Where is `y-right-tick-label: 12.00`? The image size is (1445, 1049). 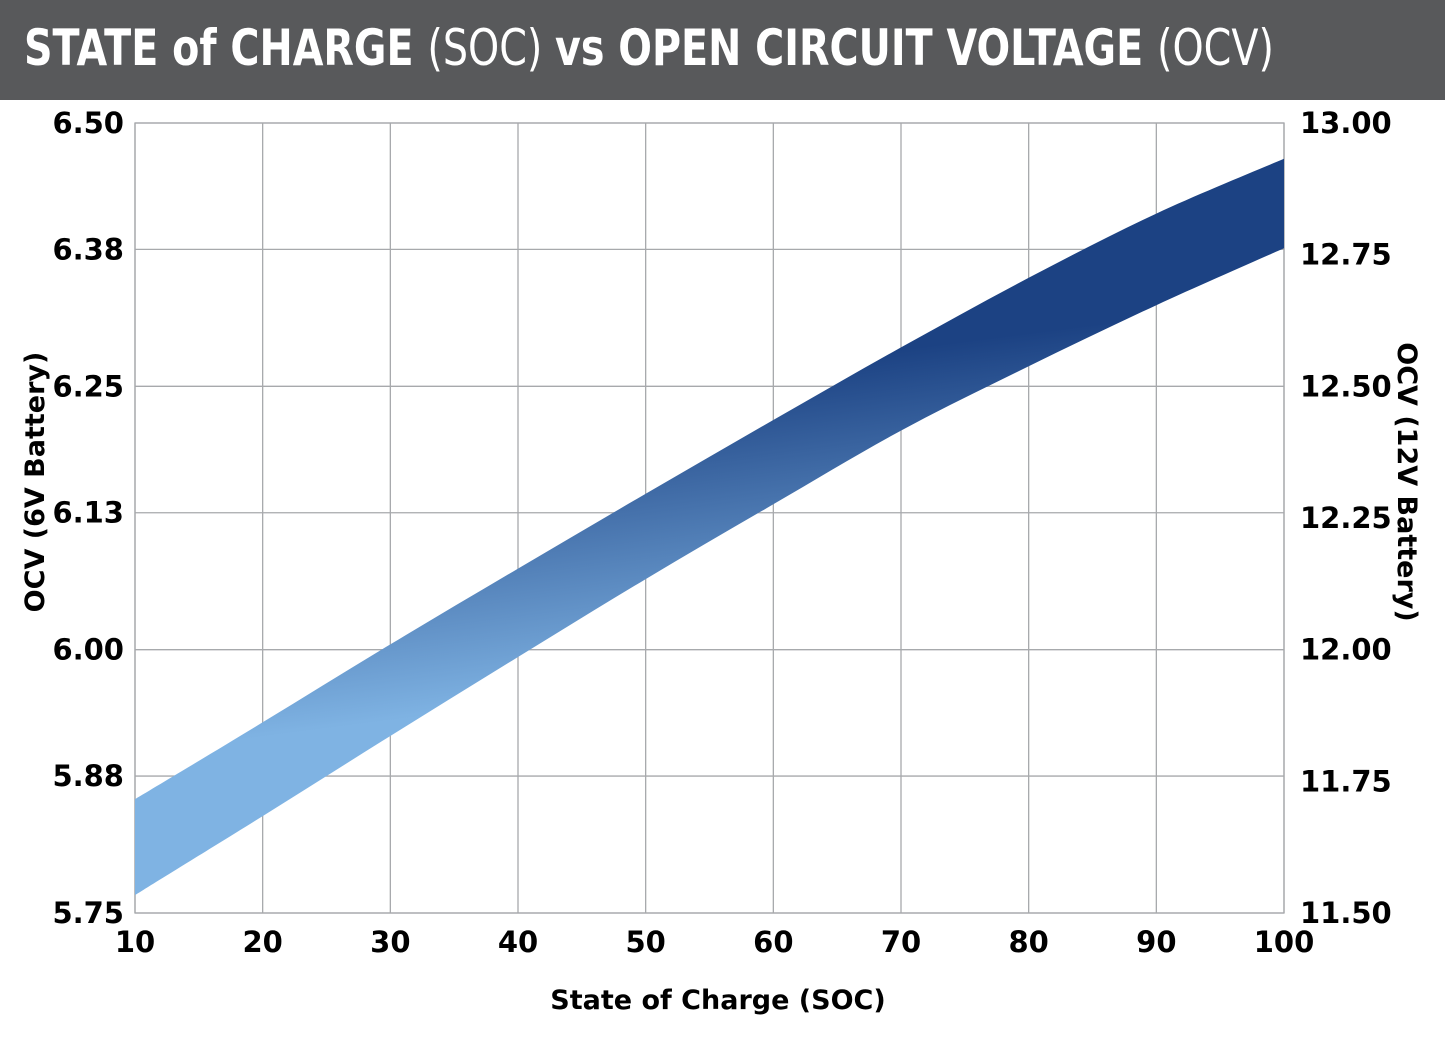 y-right-tick-label: 12.00 is located at coordinates (1346, 650).